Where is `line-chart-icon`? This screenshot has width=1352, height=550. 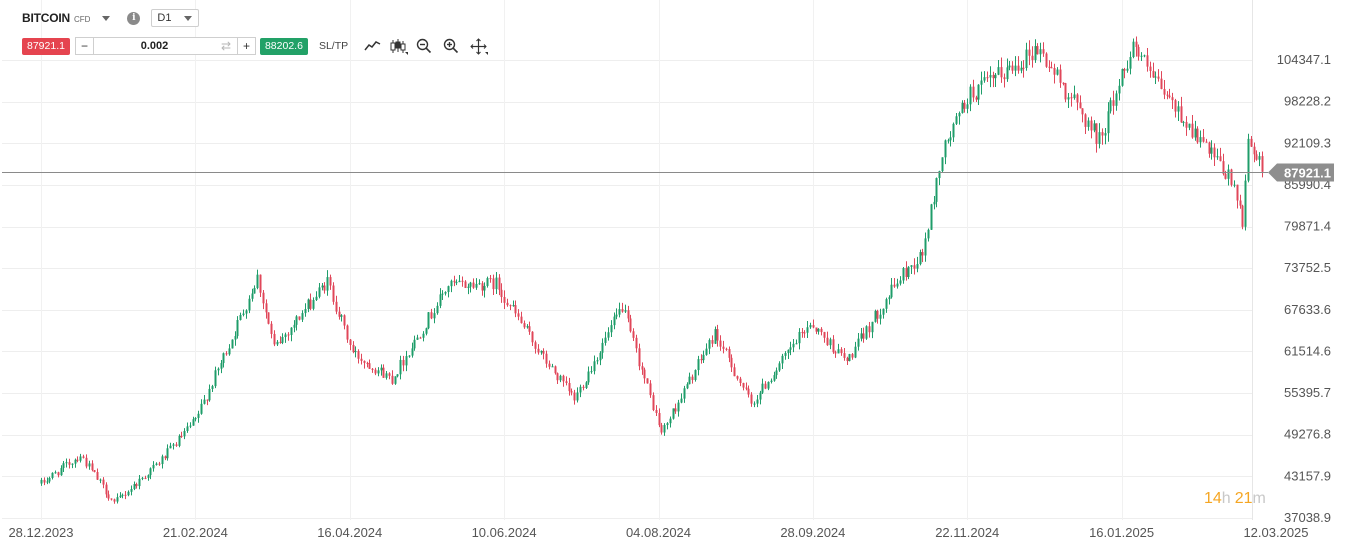
line-chart-icon is located at coordinates (372, 46).